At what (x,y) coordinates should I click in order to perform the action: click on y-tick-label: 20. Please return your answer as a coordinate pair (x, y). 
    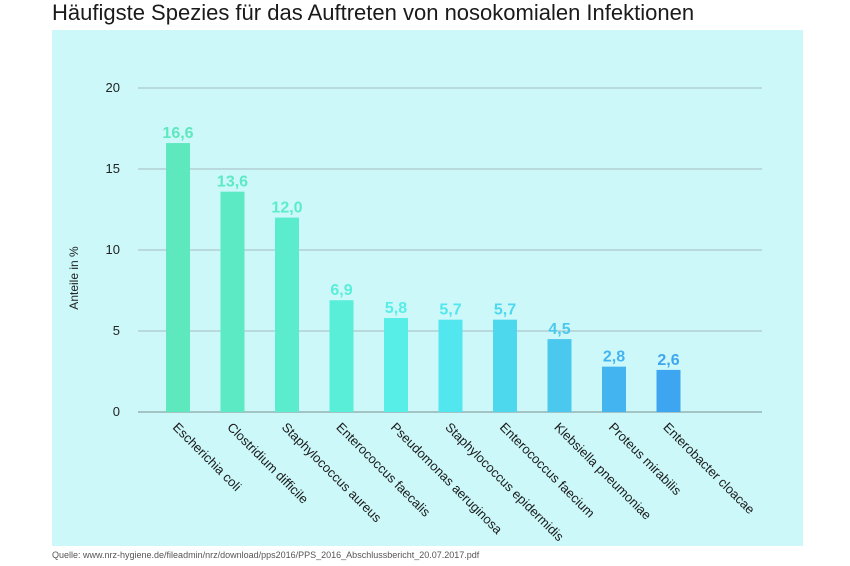
    Looking at the image, I should click on (113, 87).